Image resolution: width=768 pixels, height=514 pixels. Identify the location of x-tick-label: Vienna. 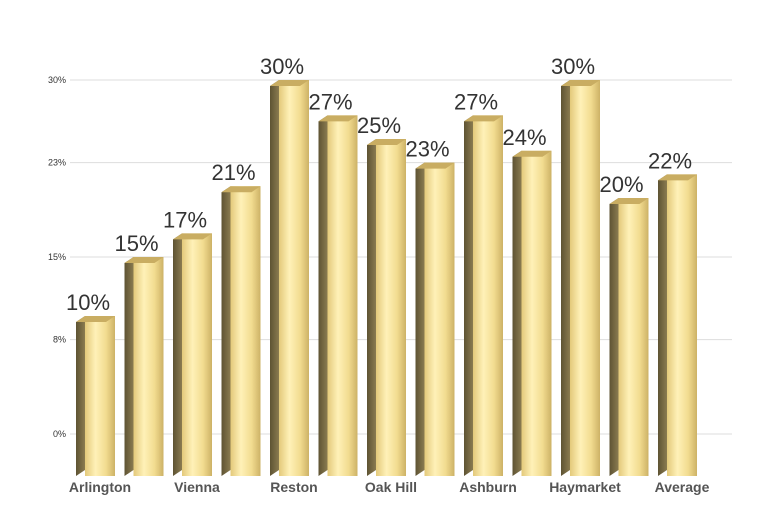
(197, 487).